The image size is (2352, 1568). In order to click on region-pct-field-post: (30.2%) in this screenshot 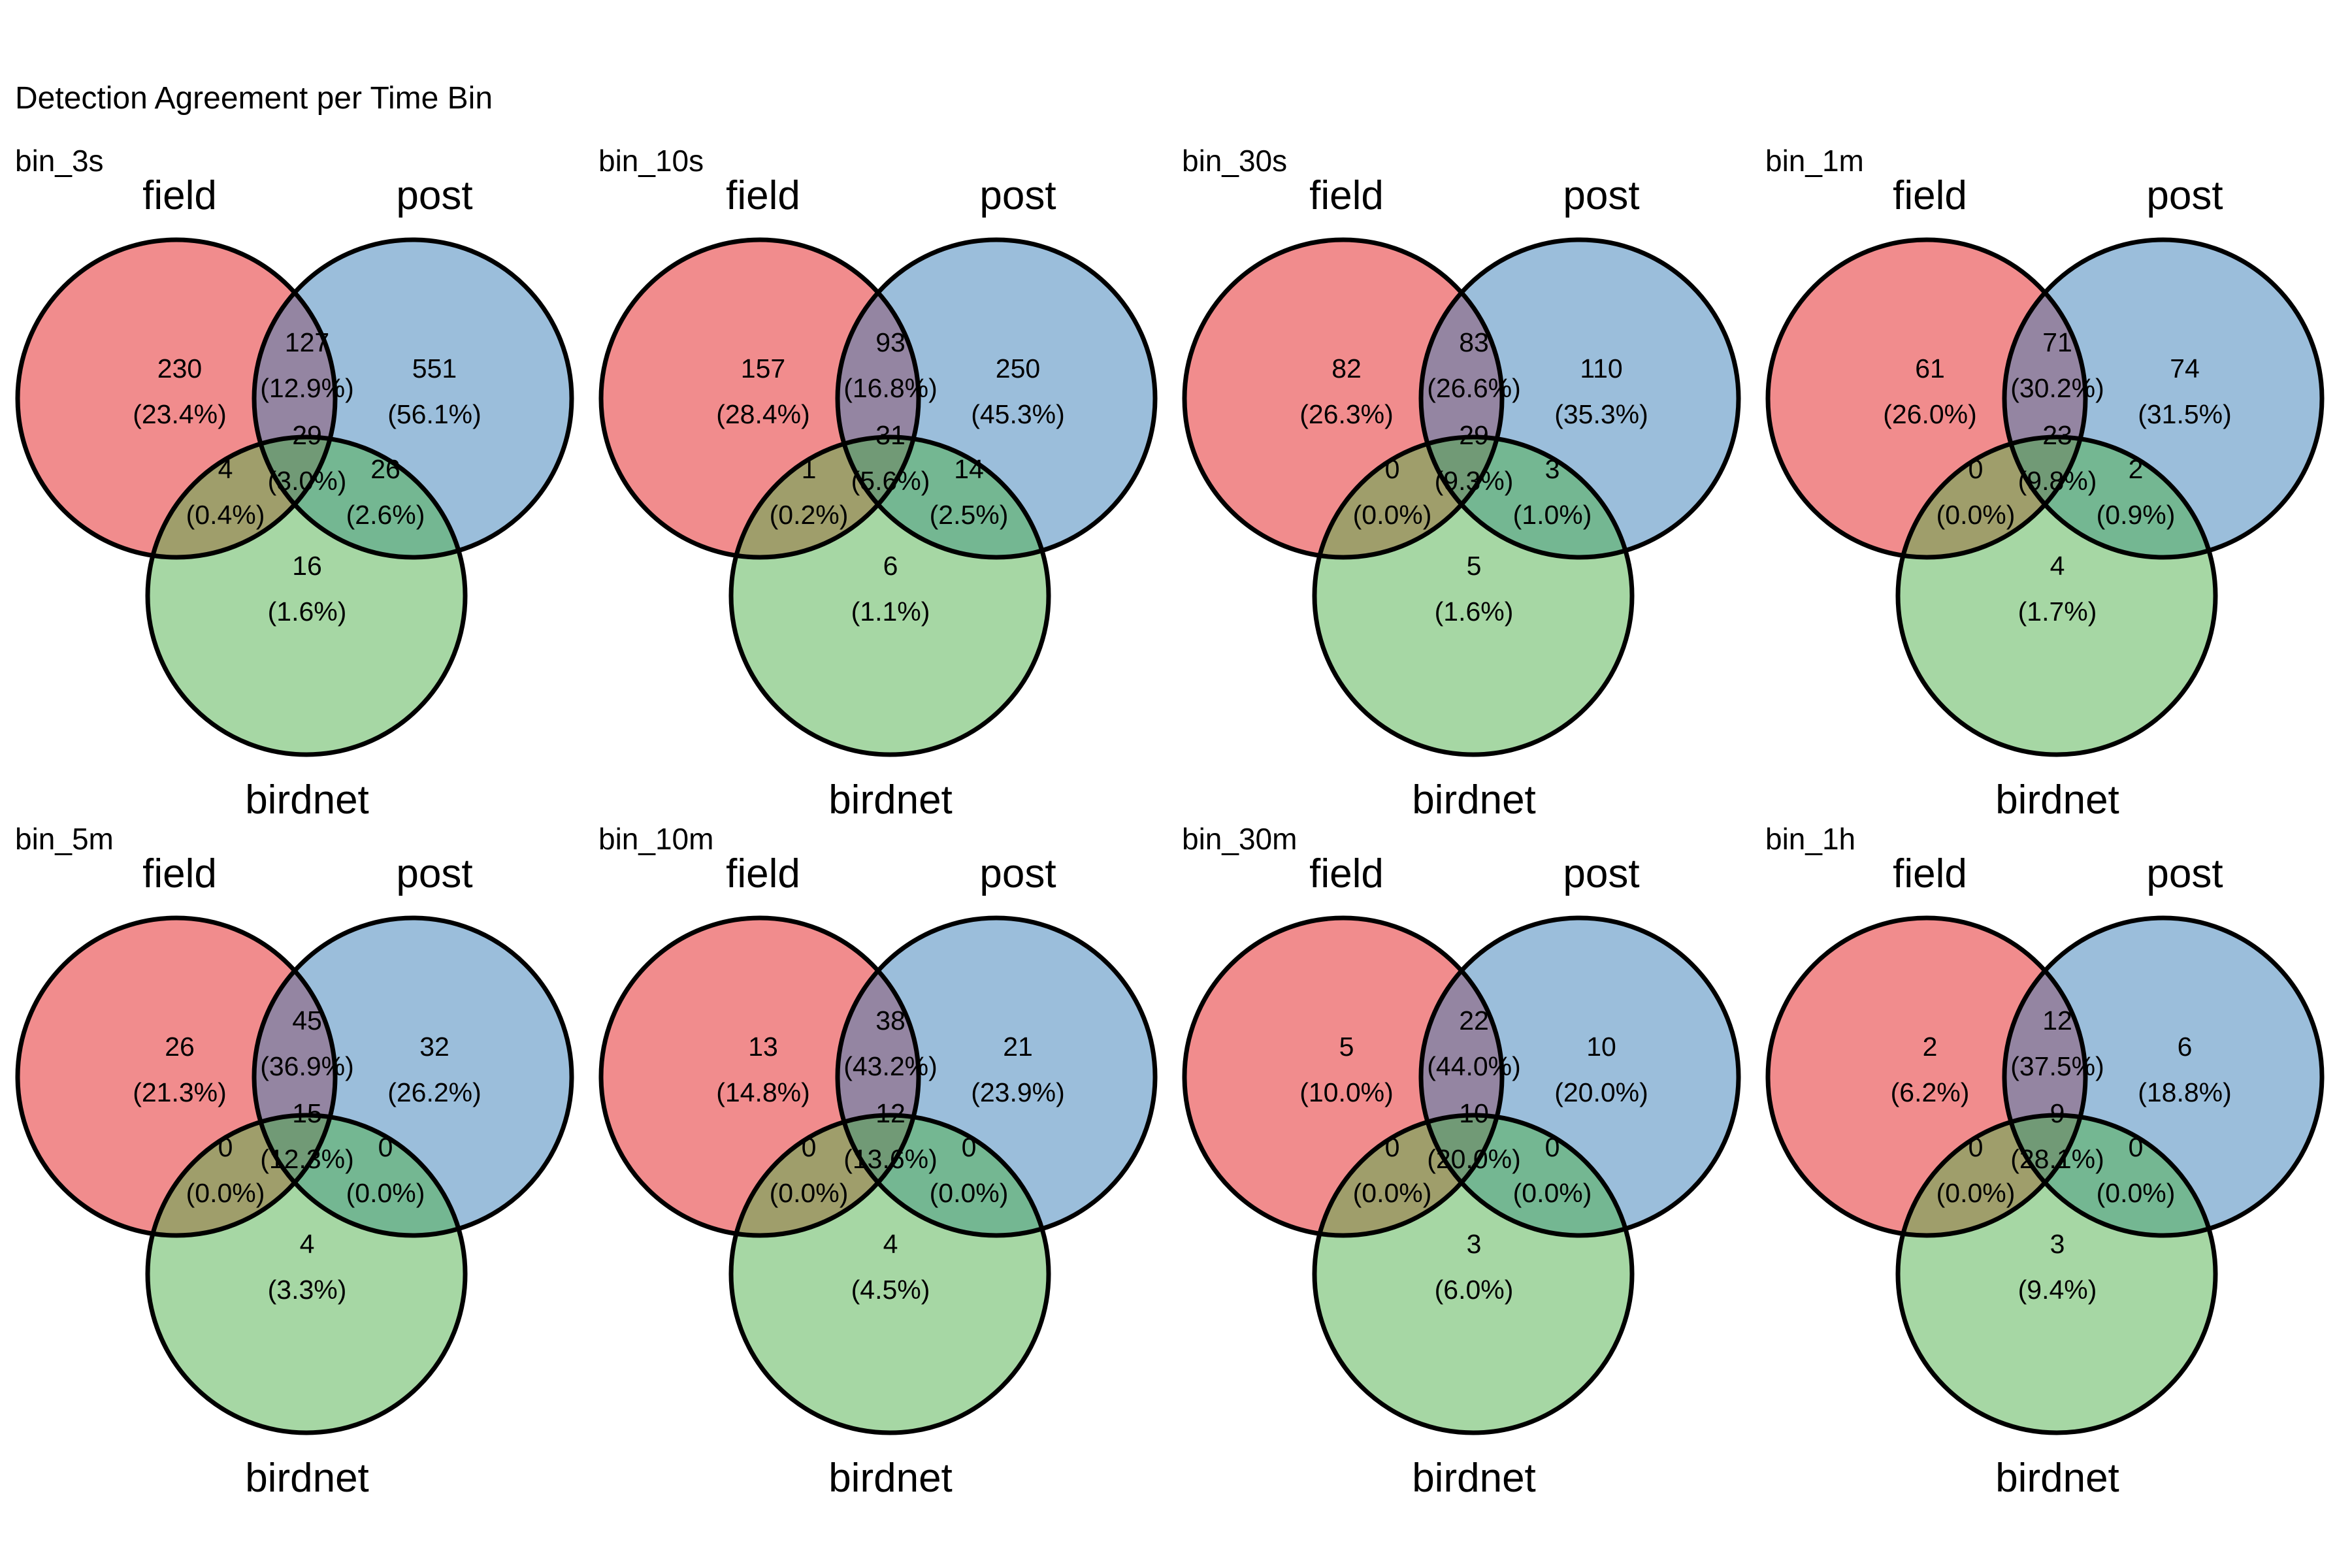, I will do `click(2057, 388)`.